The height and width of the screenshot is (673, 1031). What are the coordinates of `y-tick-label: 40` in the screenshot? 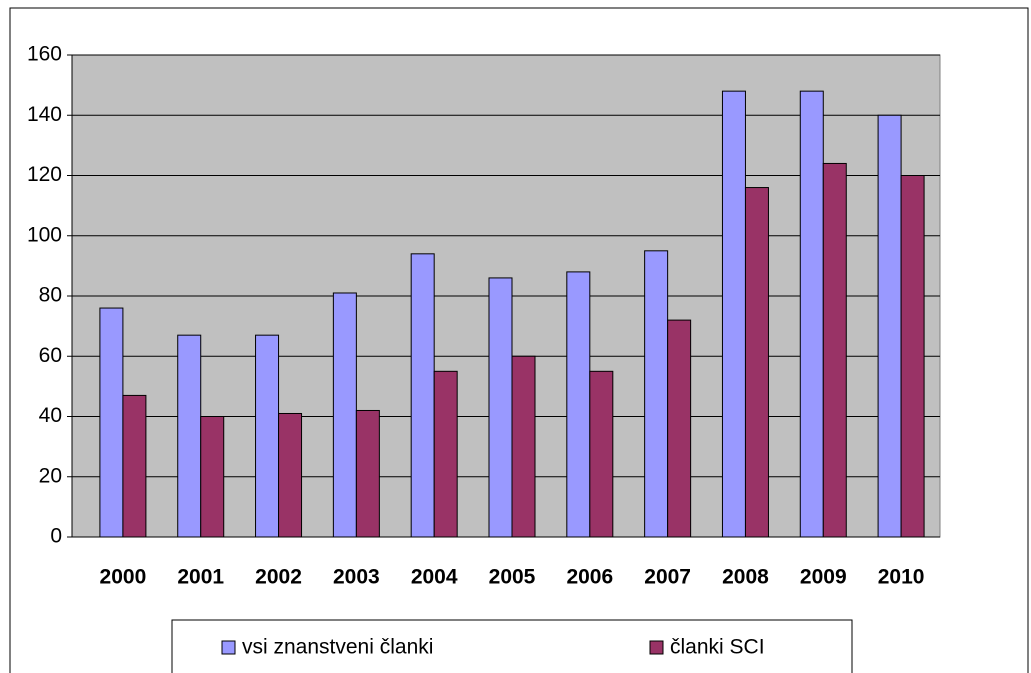 It's located at (50, 415).